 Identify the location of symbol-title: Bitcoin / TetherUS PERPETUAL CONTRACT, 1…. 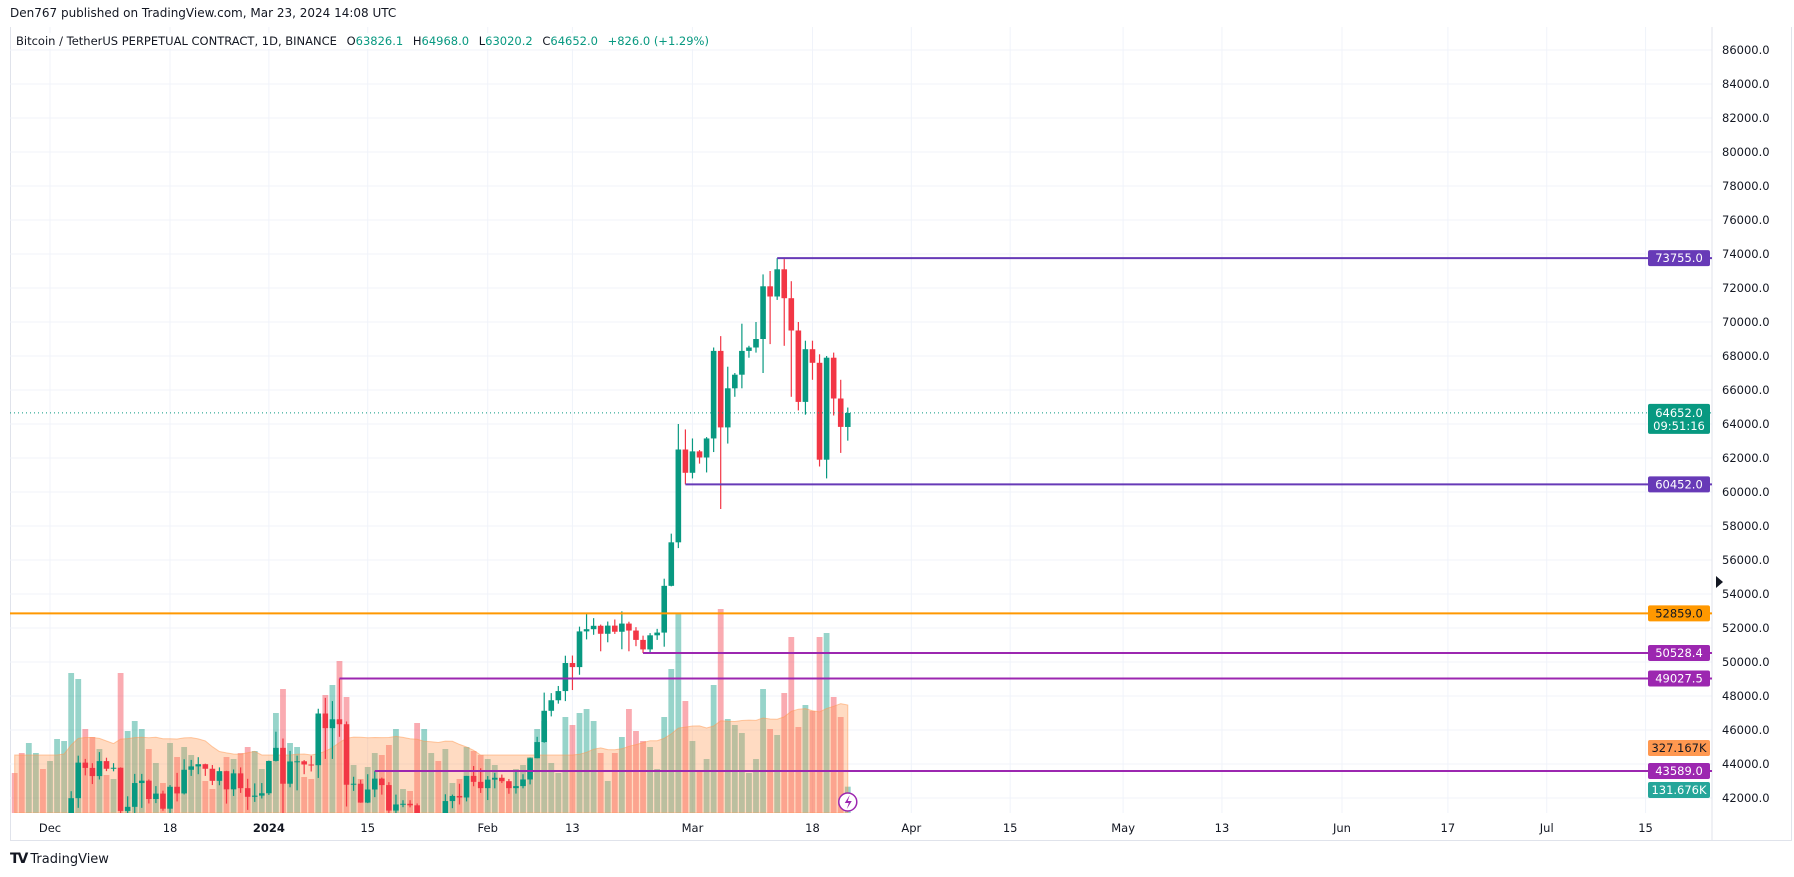
(176, 41).